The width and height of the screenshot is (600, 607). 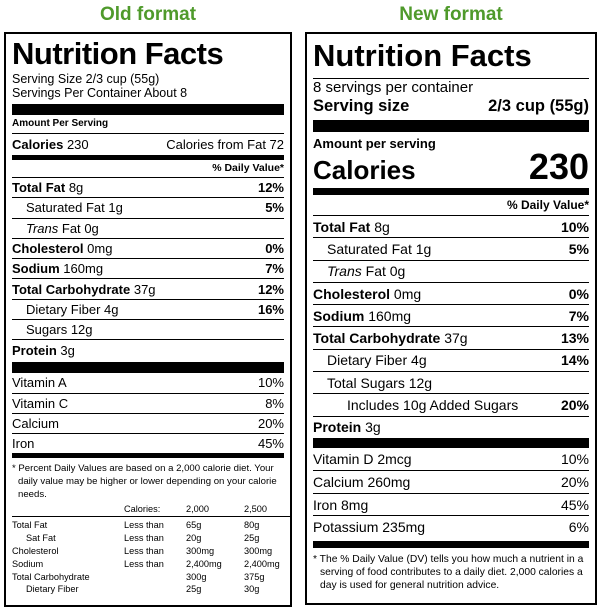 I want to click on row-left: Sodium 160mg, so click(x=362, y=316).